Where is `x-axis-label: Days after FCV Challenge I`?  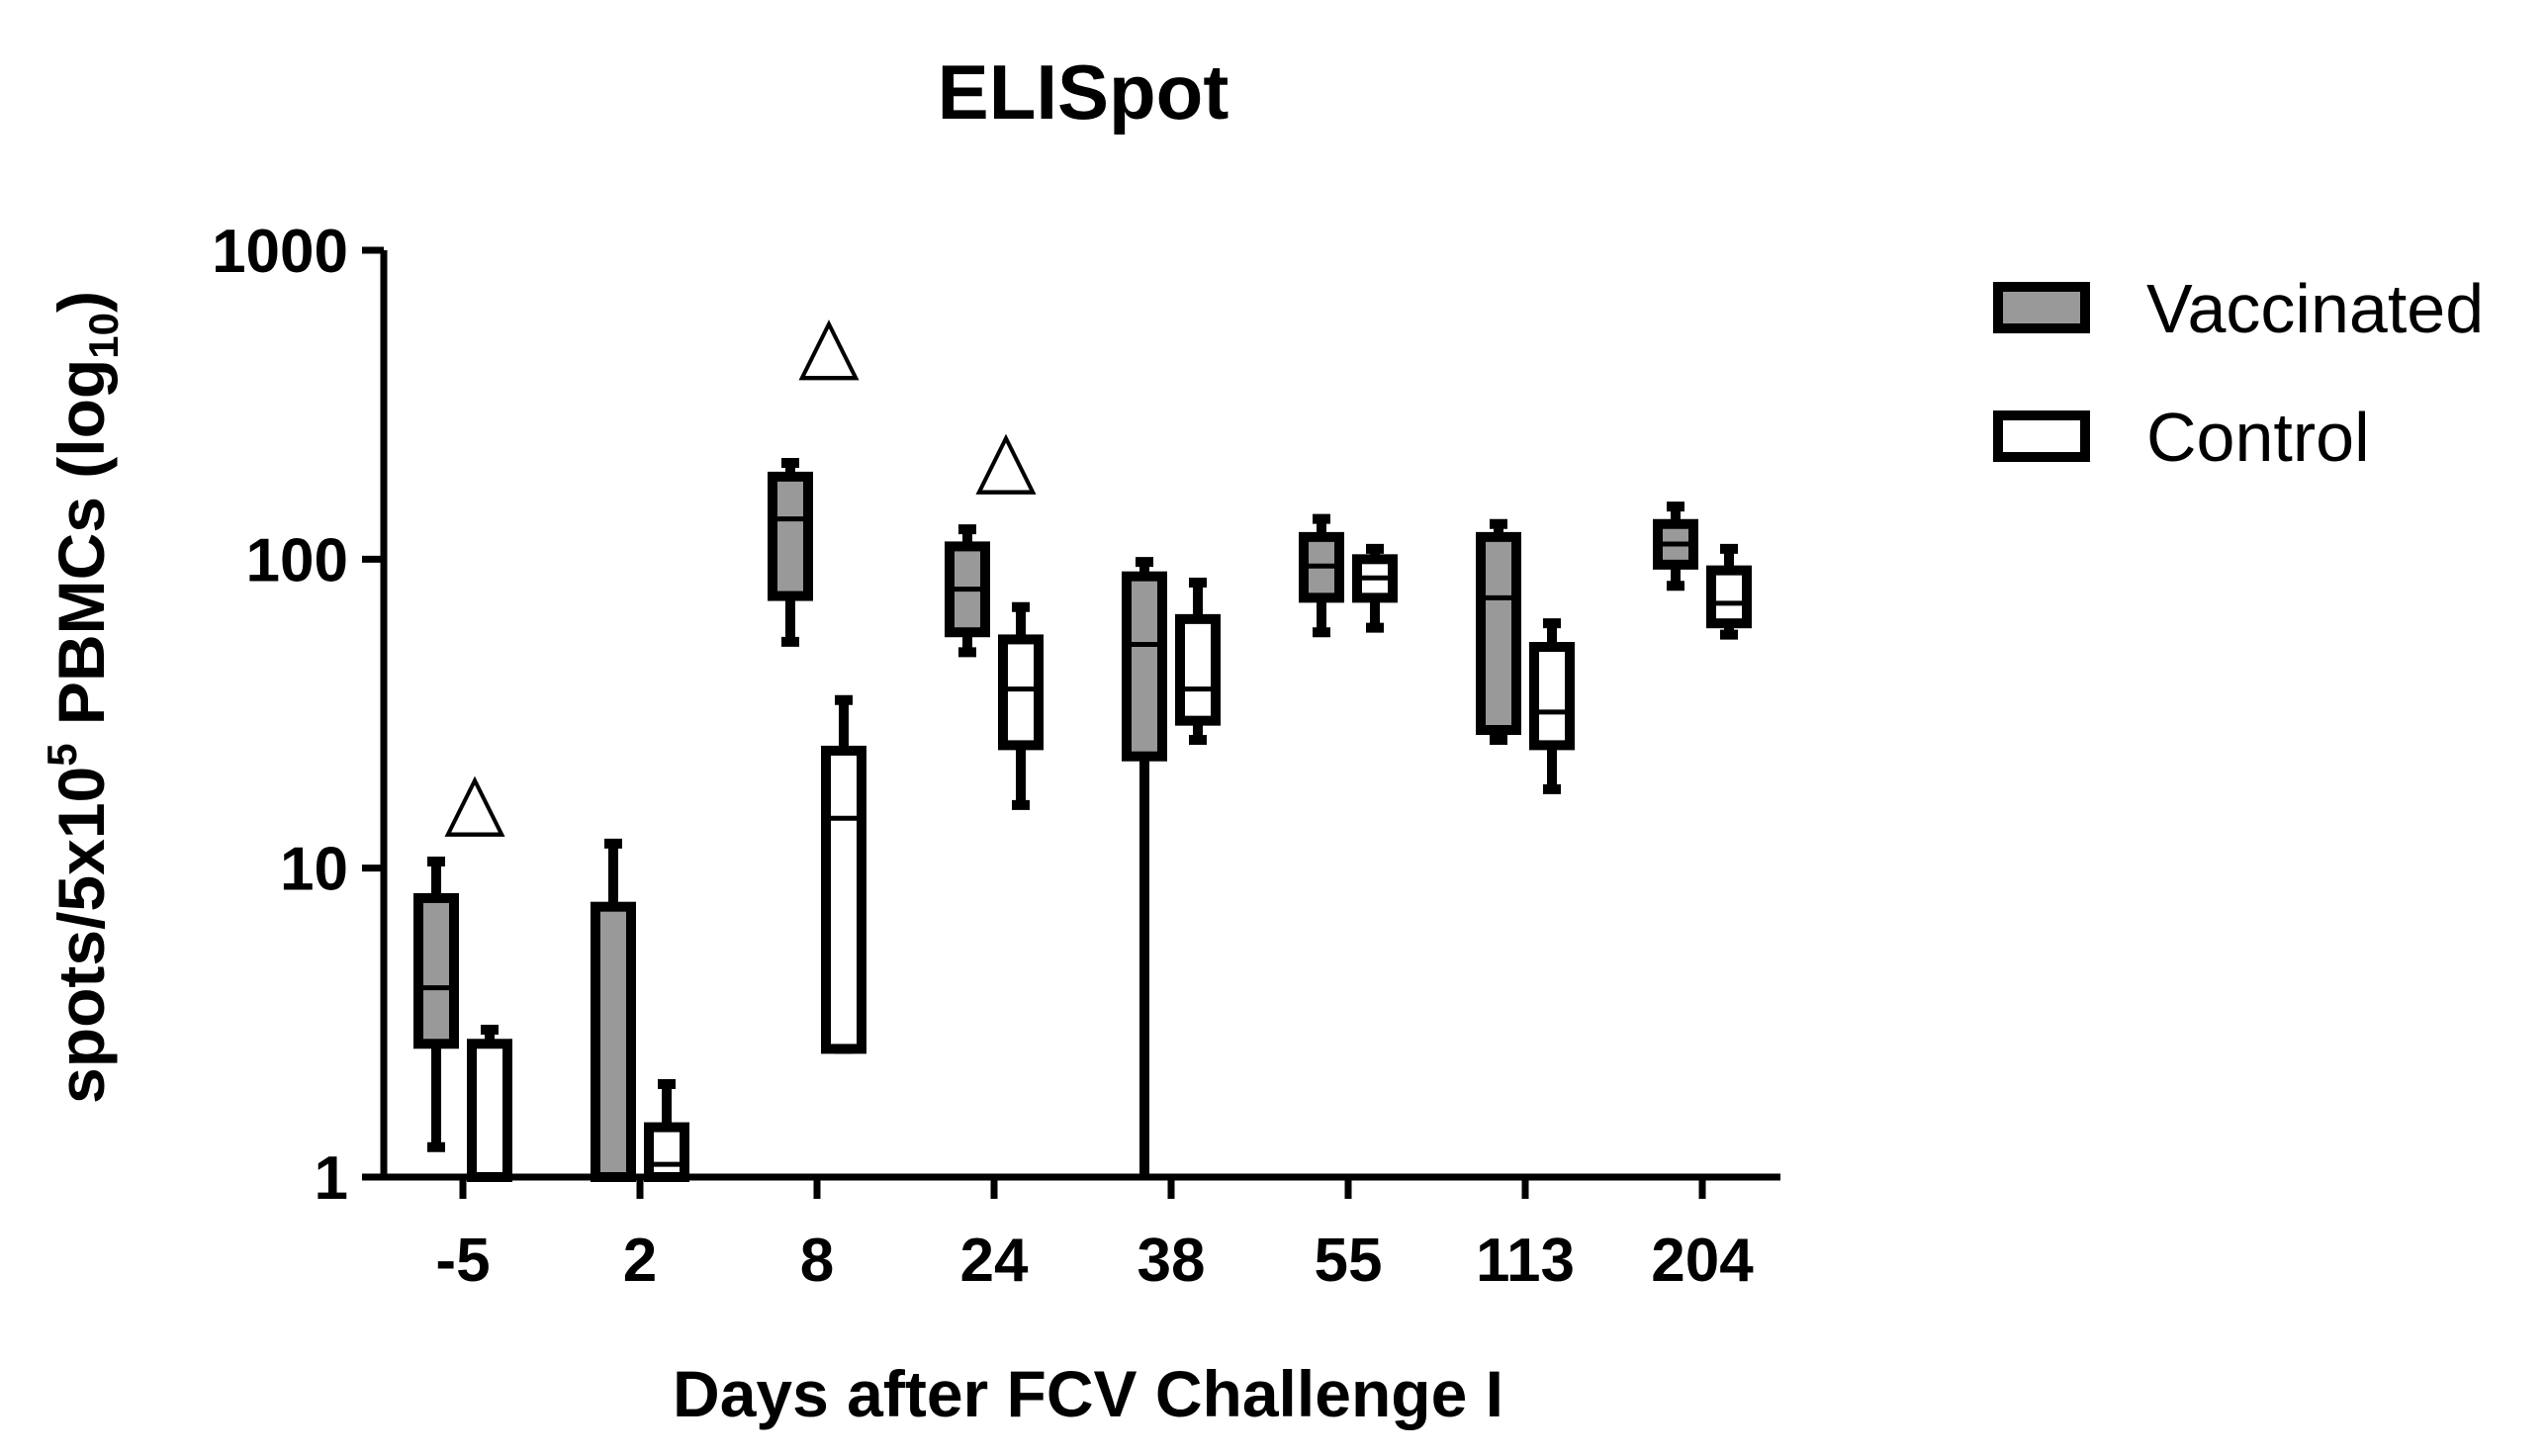
x-axis-label: Days after FCV Challenge I is located at coordinates (1088, 1393).